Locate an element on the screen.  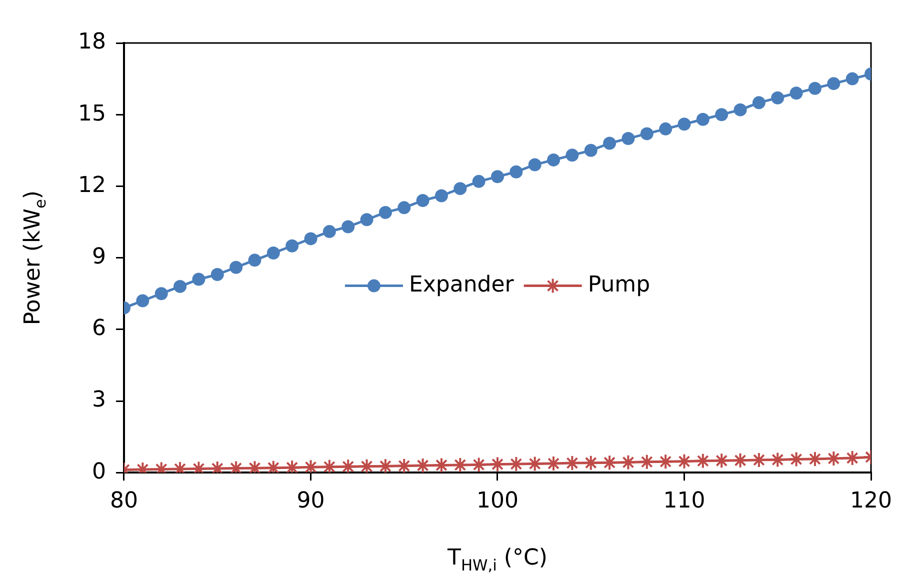
y-tick-label: 18 is located at coordinates (92, 42).